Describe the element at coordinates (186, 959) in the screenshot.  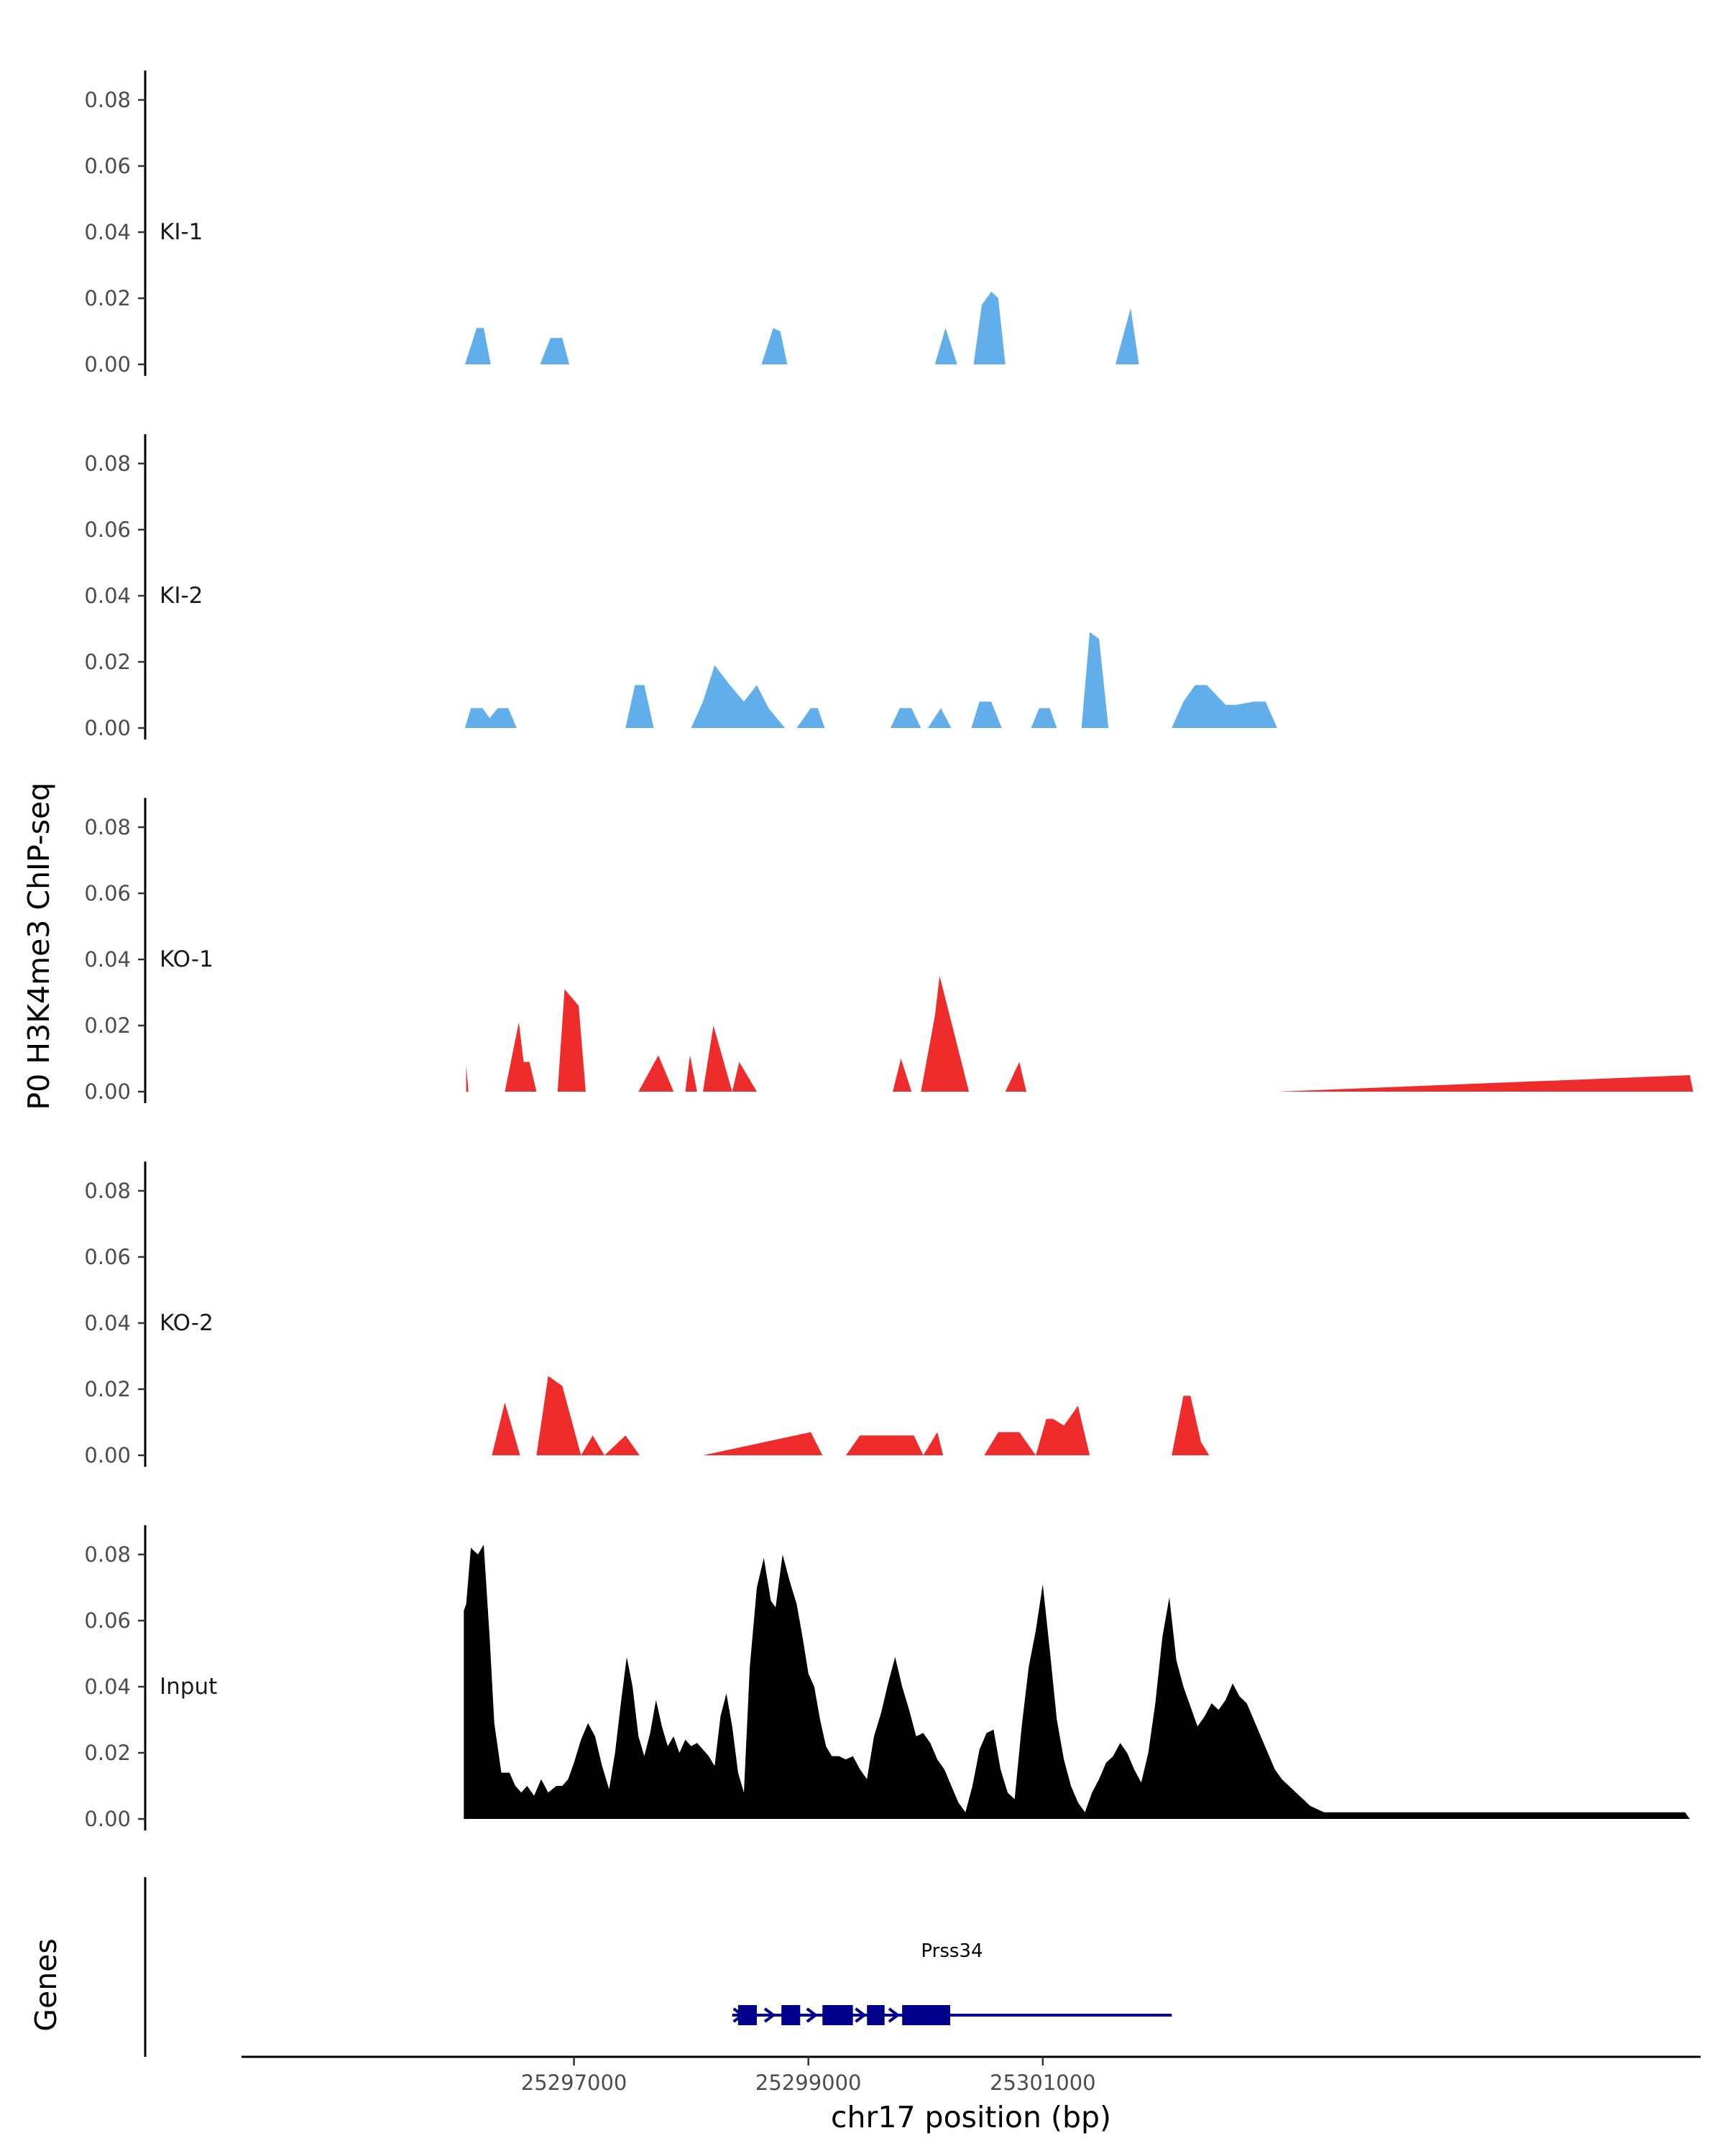
I see `track-label: KO-1` at that location.